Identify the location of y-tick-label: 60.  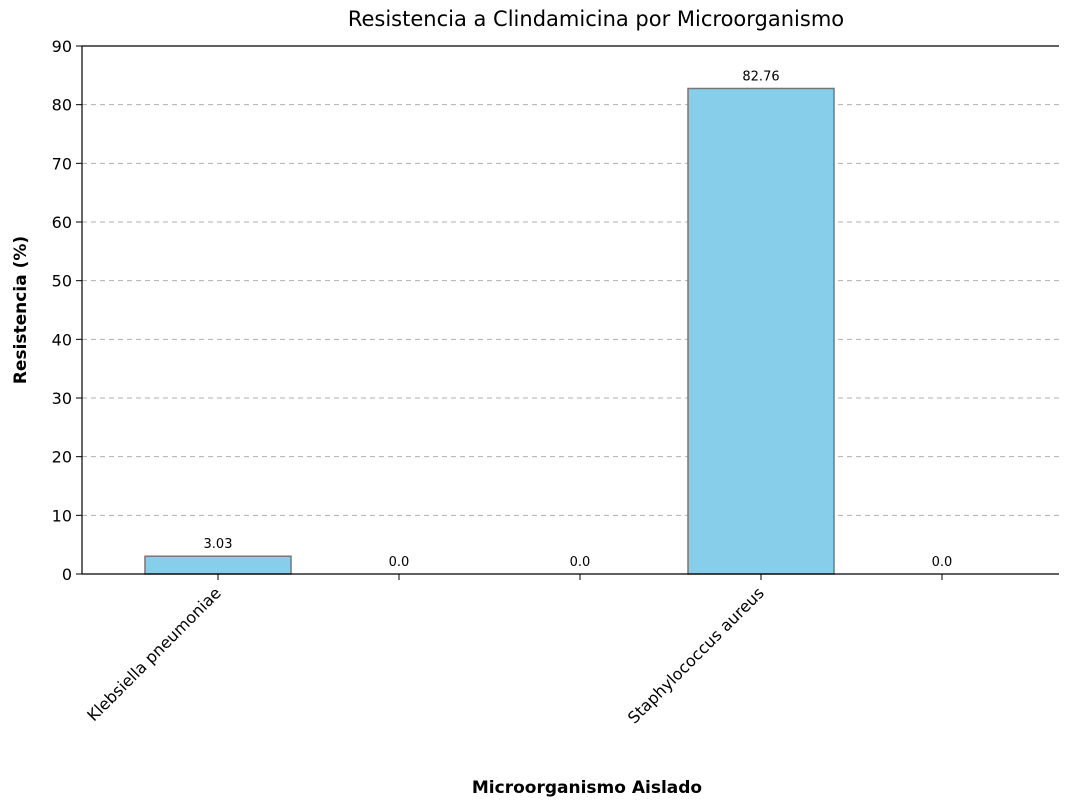
(62, 222).